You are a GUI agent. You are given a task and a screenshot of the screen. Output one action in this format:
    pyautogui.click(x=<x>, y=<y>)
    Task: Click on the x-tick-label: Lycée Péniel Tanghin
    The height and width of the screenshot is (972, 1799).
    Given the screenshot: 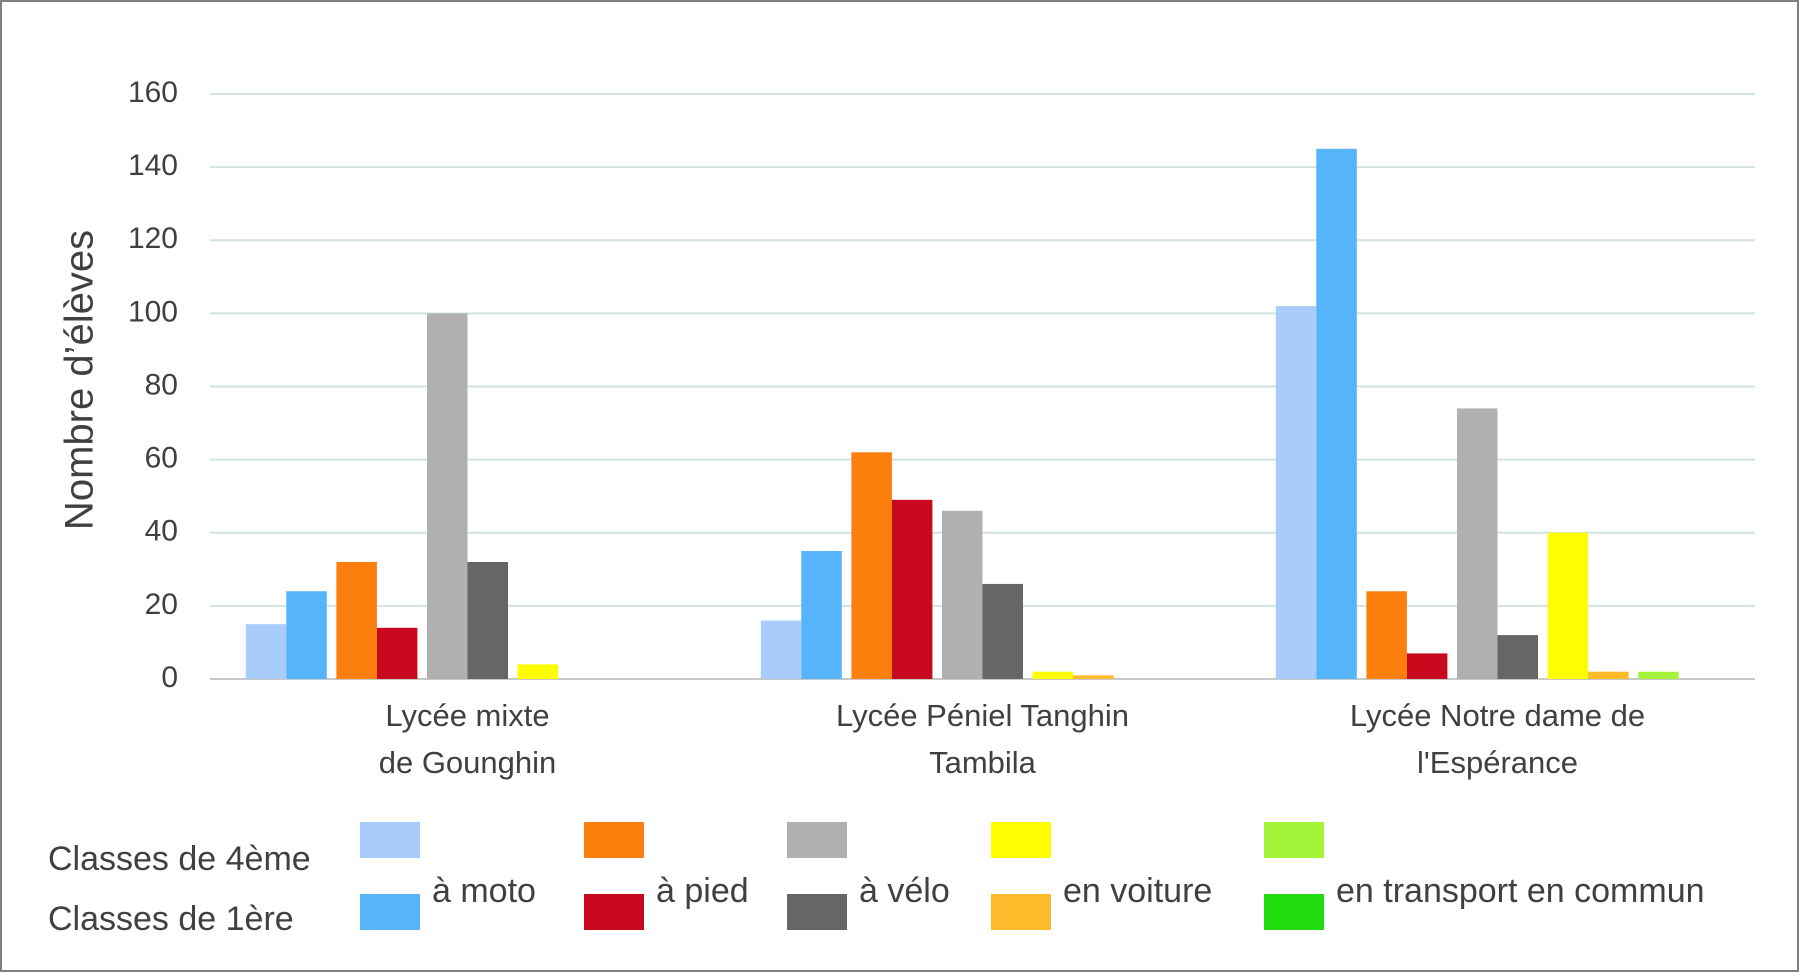 What is the action you would take?
    pyautogui.click(x=982, y=715)
    